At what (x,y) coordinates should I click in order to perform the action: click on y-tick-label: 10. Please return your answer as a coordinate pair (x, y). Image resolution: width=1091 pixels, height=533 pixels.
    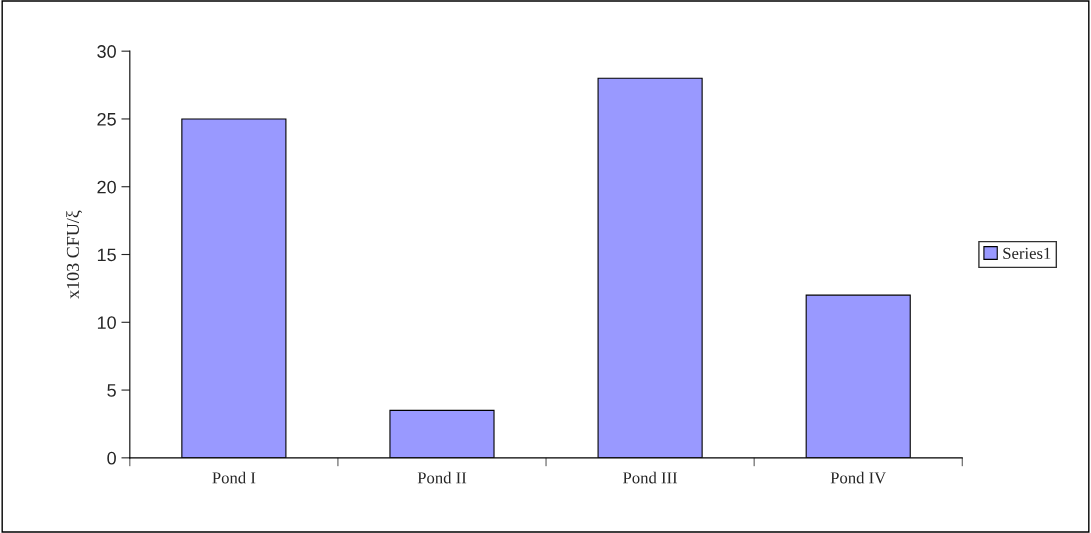
    Looking at the image, I should click on (106, 323).